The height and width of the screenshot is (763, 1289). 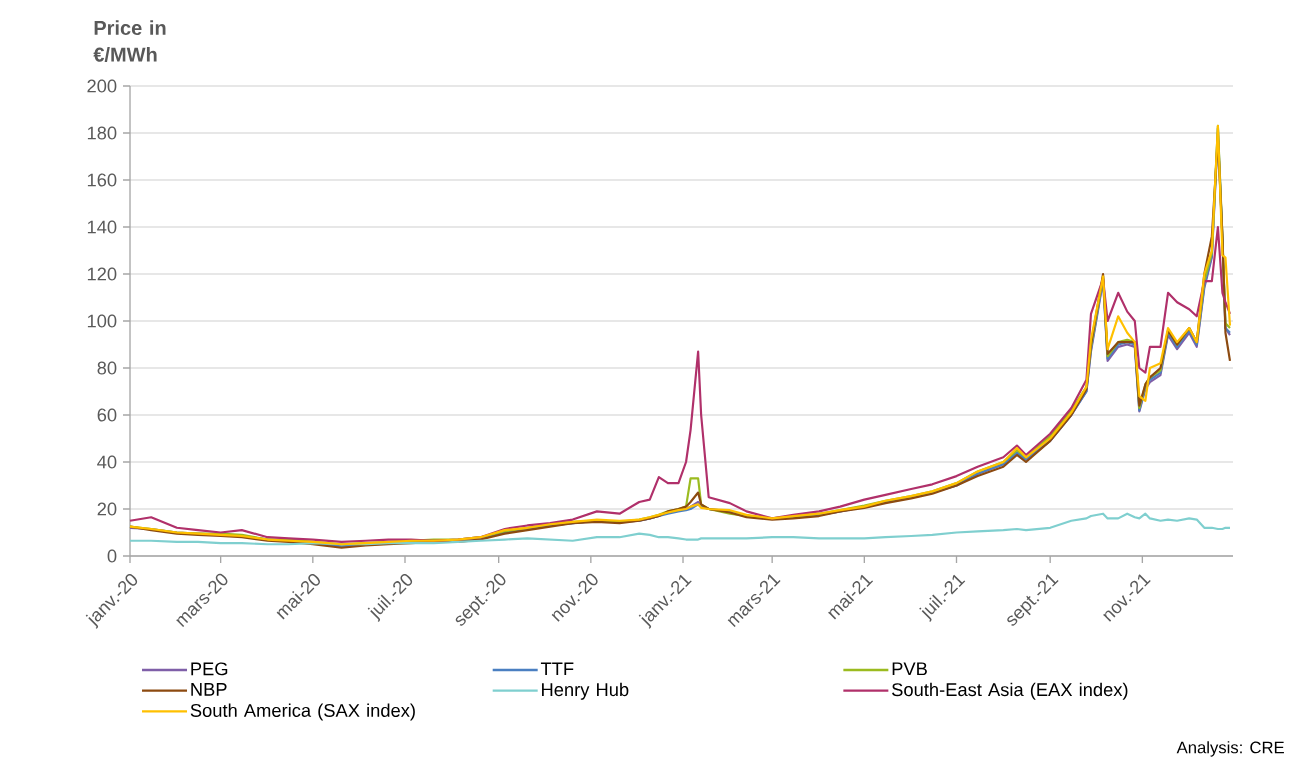 What do you see at coordinates (107, 509) in the screenshot?
I see `y-tick-label: 20` at bounding box center [107, 509].